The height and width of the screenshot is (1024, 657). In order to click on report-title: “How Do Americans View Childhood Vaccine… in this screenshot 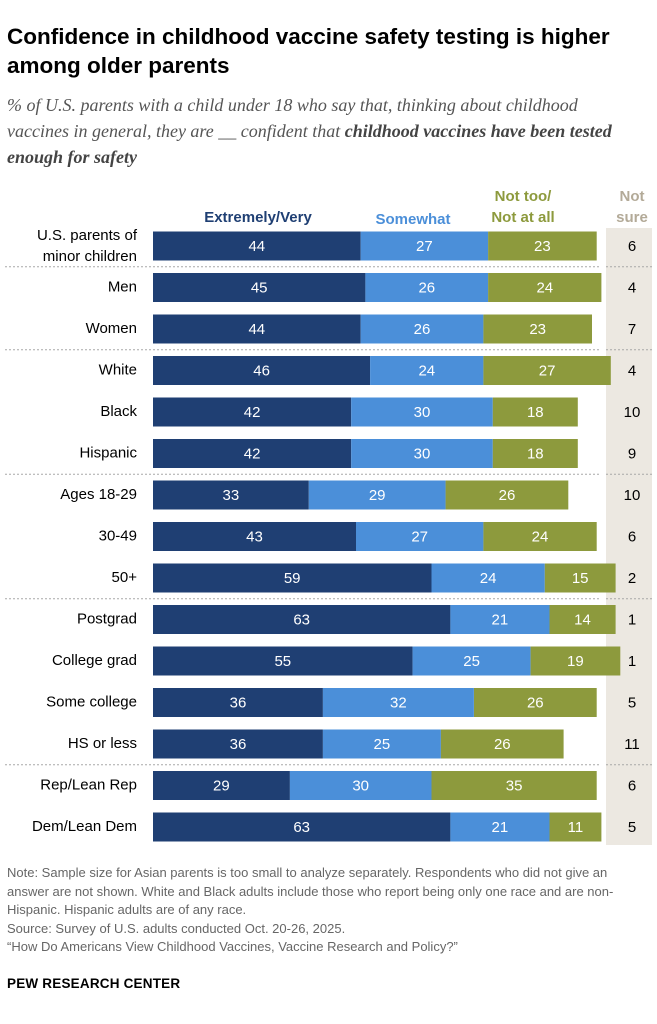, I will do `click(232, 946)`.